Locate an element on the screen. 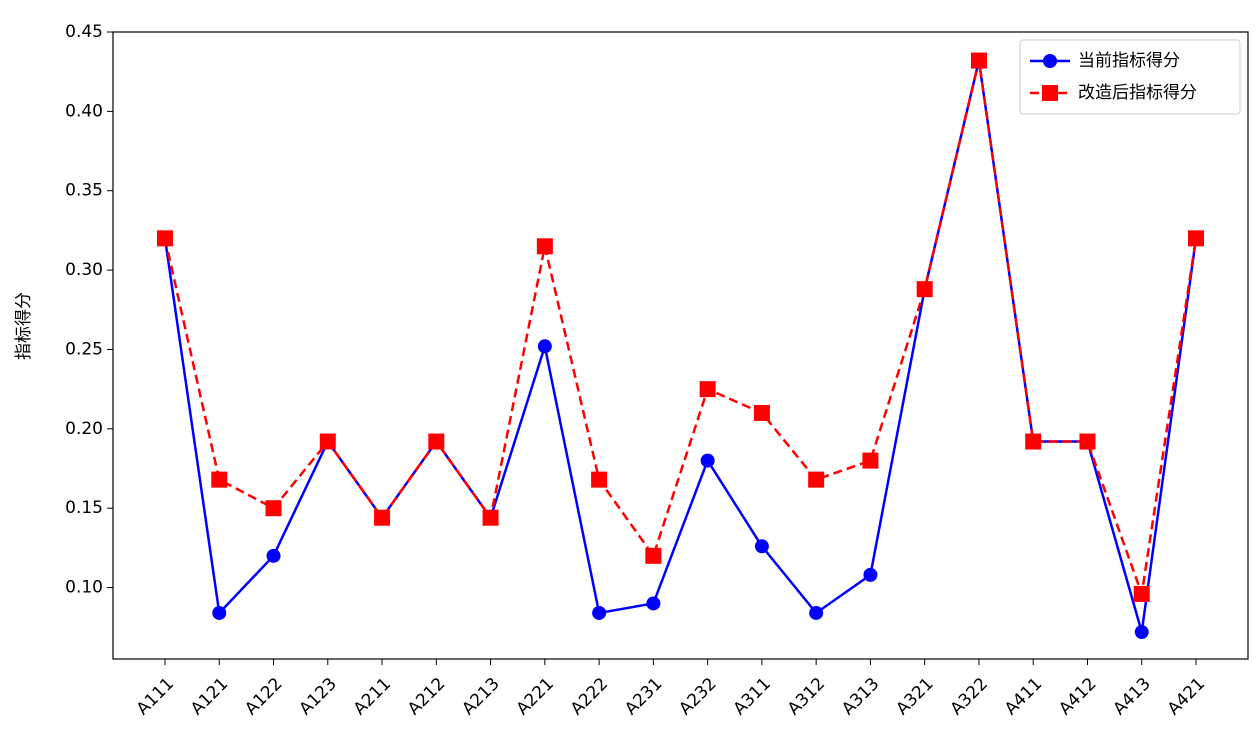 This screenshot has width=1260, height=743. y-tick-label: 0.10 is located at coordinates (84, 588).